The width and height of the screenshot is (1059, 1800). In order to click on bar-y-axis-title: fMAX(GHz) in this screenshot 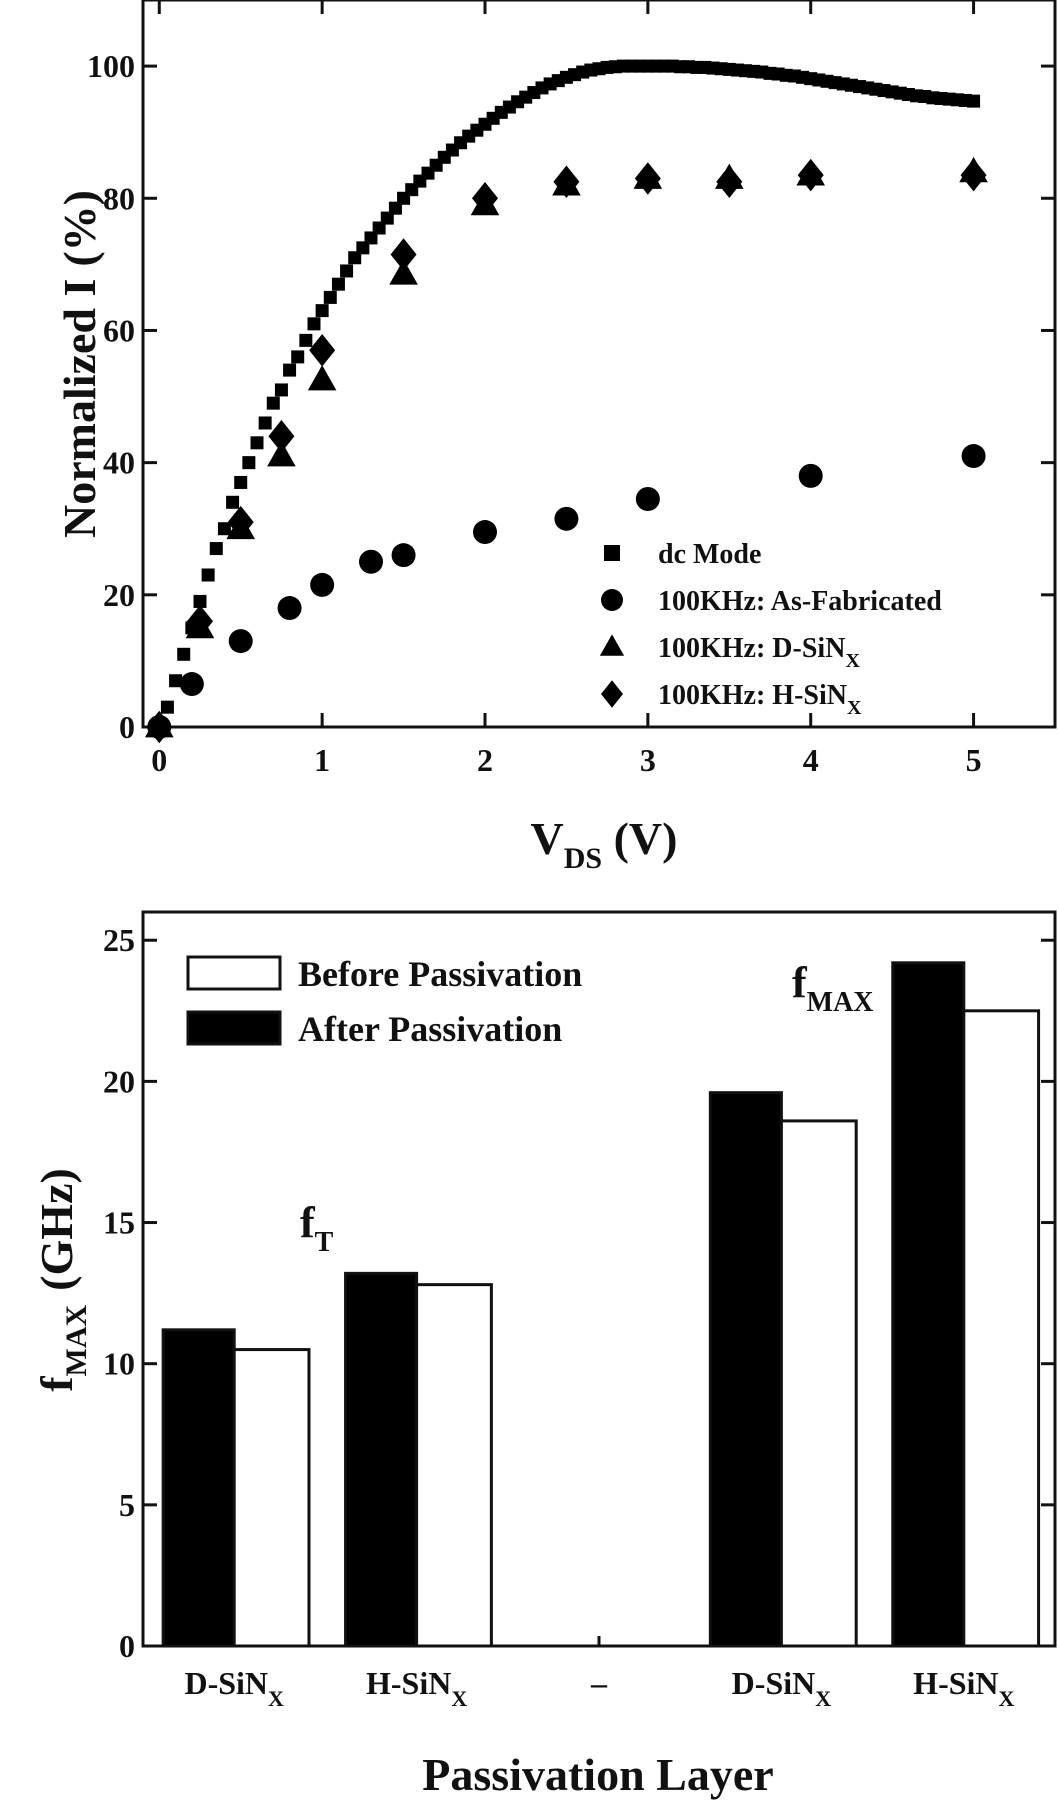, I will do `click(62, 1280)`.